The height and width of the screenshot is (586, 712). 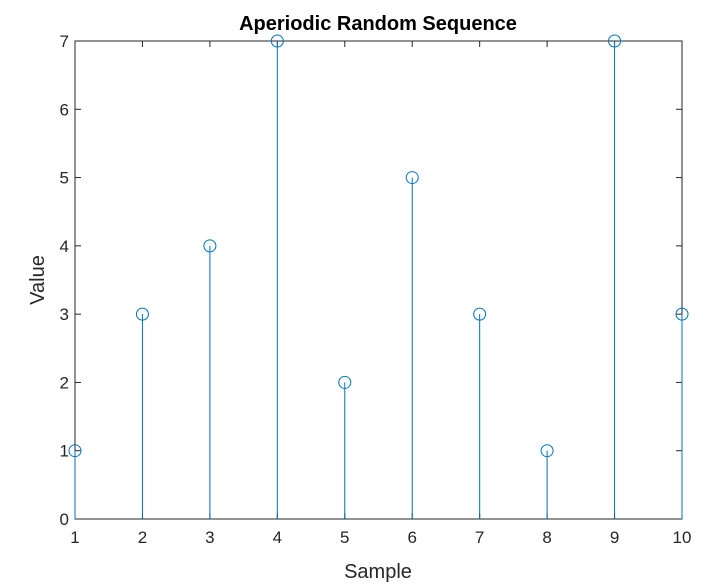 What do you see at coordinates (479, 537) in the screenshot?
I see `x-tick-label: 7` at bounding box center [479, 537].